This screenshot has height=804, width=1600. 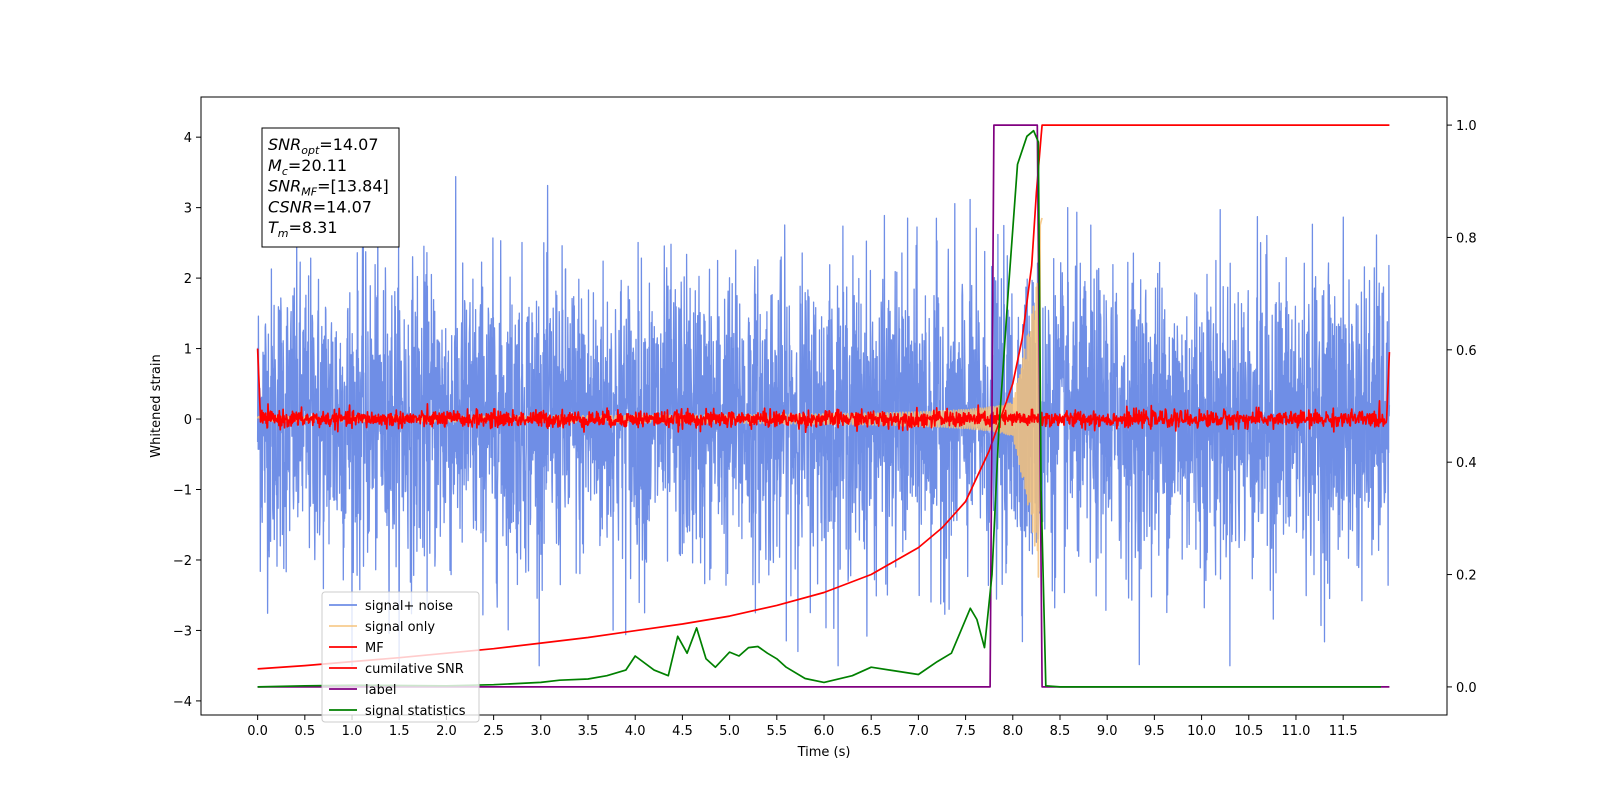 I want to click on x-tick-label: 3.5, so click(x=588, y=731).